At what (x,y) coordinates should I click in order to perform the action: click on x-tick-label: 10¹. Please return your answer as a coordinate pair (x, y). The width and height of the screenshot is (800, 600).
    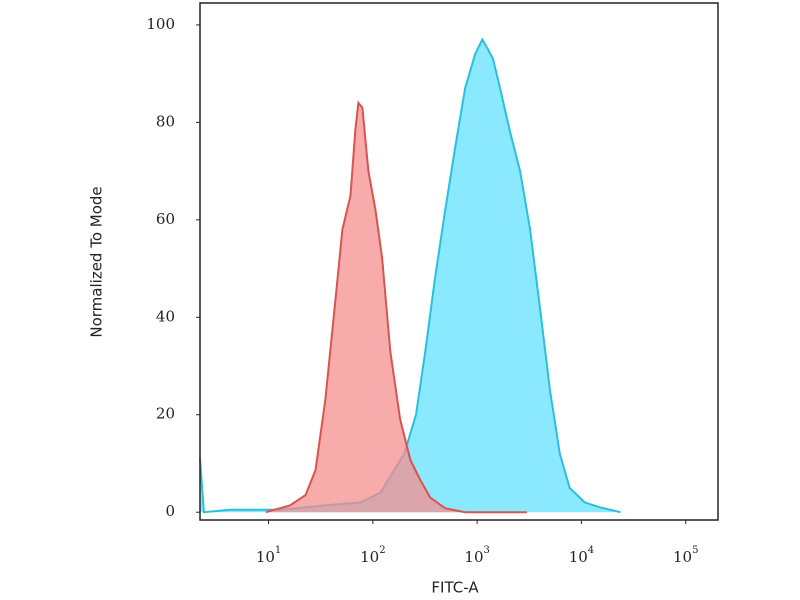
    Looking at the image, I should click on (268, 556).